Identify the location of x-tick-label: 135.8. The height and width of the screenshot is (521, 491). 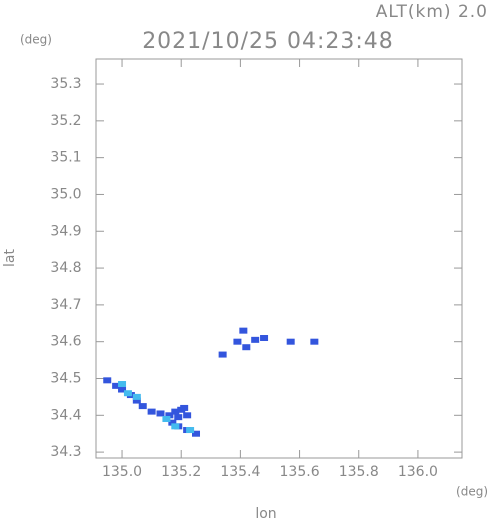
(359, 472).